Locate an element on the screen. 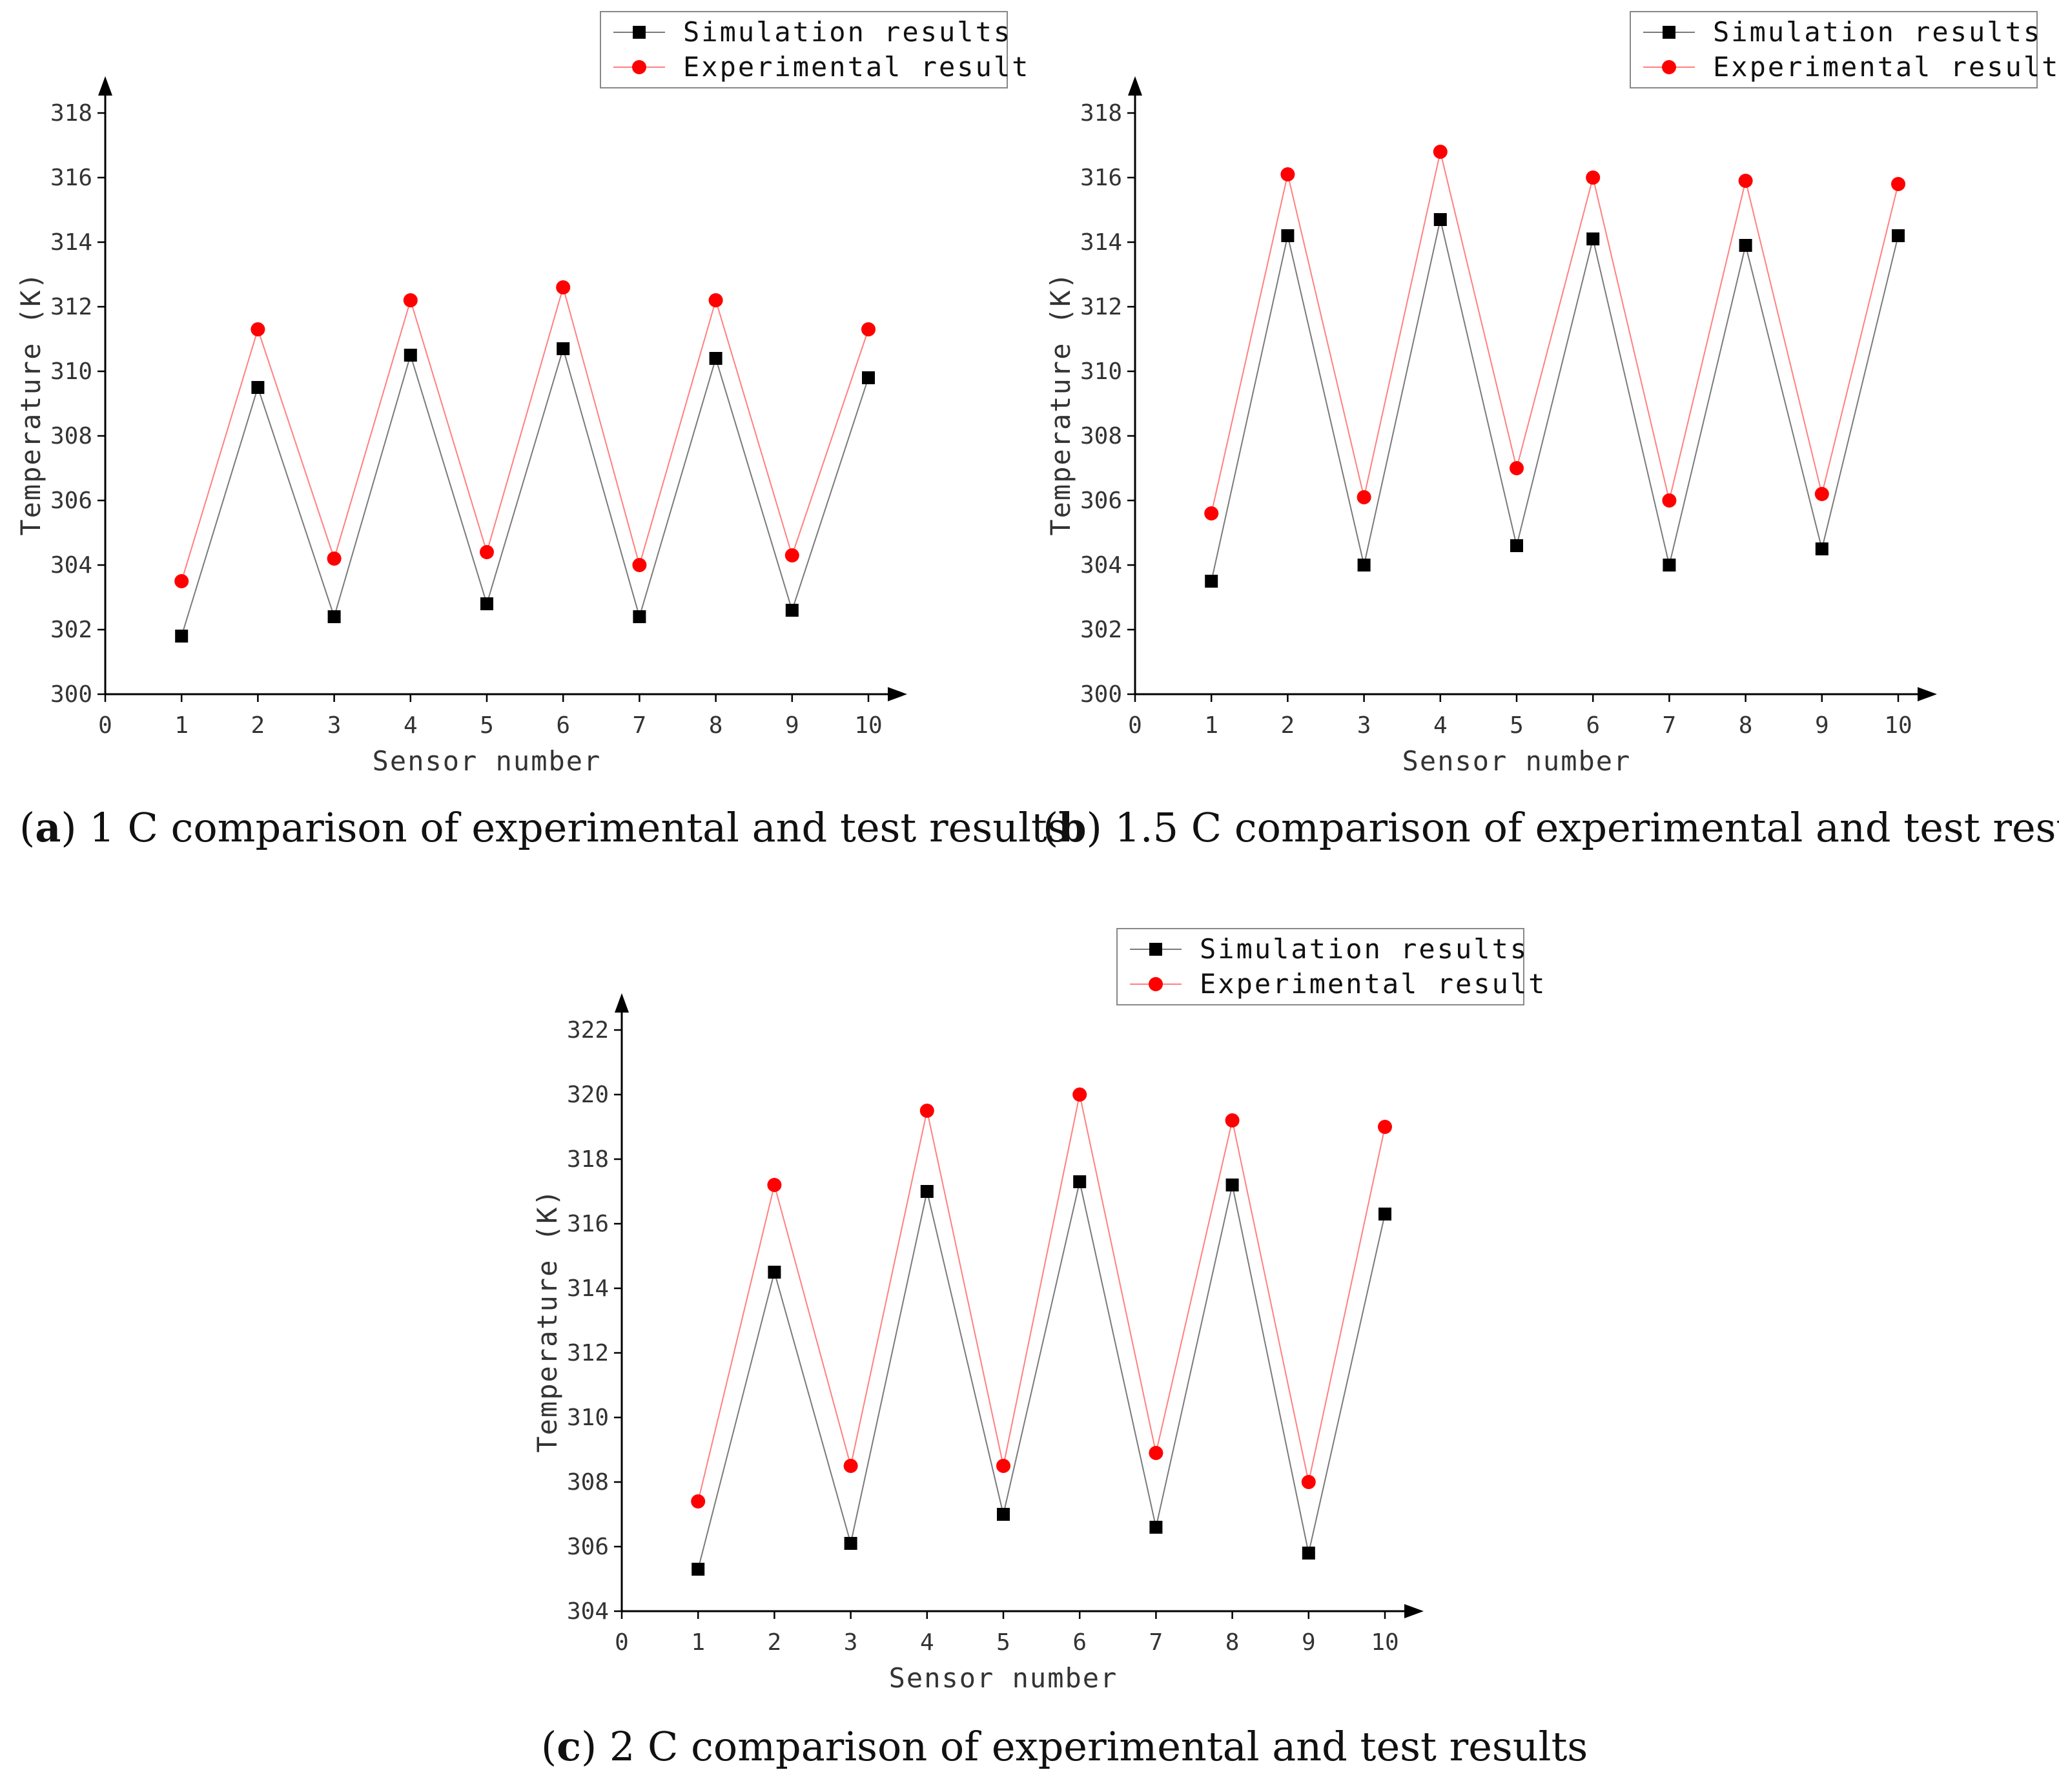  y-tick-label: 302 is located at coordinates (71, 630).